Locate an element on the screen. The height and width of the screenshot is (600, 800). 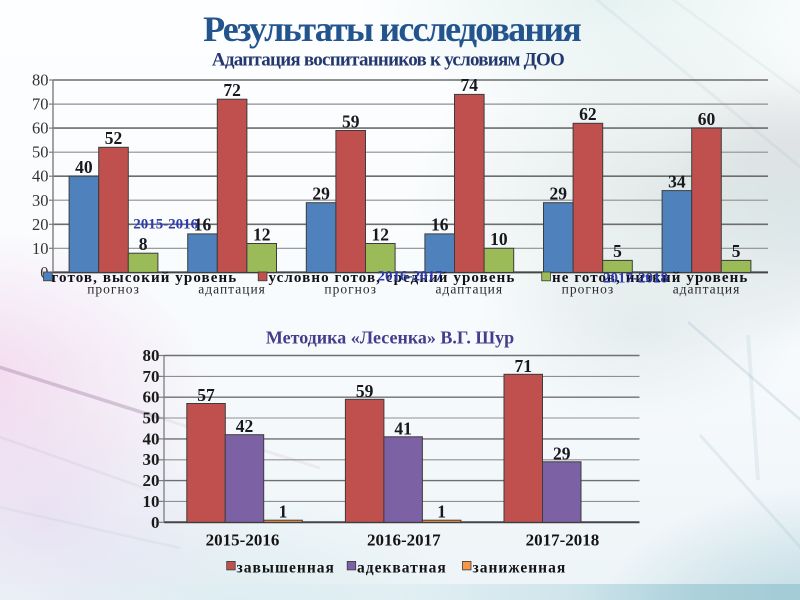
svg-text: 62 is located at coordinates (588, 114).